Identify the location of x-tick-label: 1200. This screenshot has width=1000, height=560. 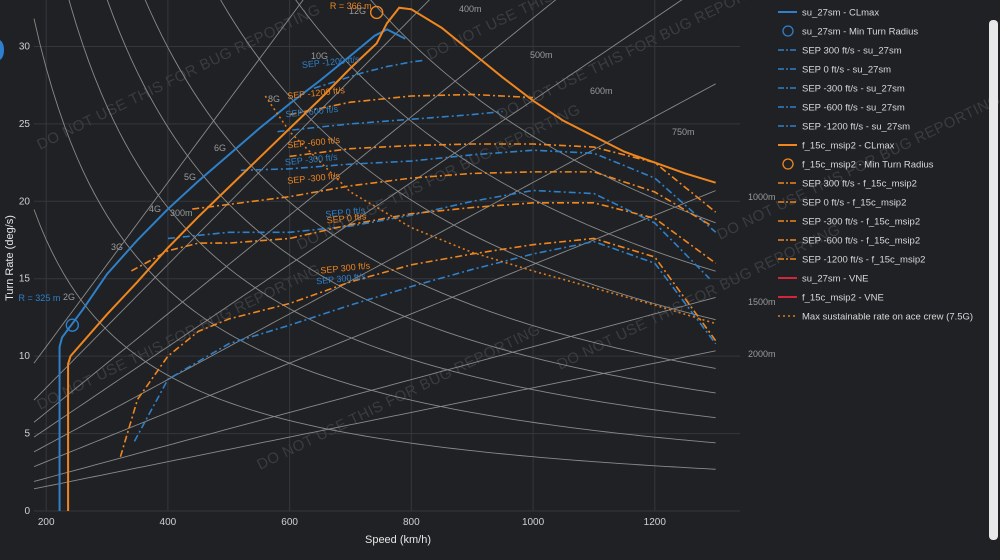
(655, 522).